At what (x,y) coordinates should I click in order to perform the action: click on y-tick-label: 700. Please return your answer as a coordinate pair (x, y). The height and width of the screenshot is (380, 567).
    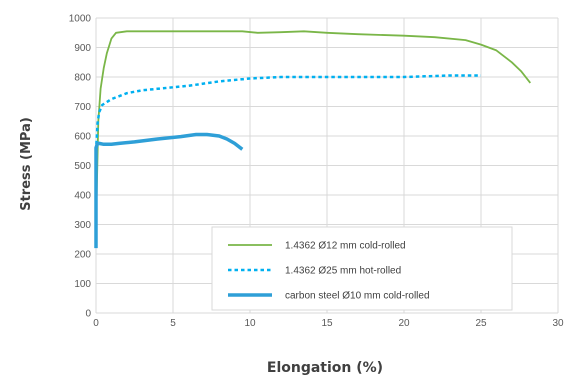
    Looking at the image, I should click on (82, 107).